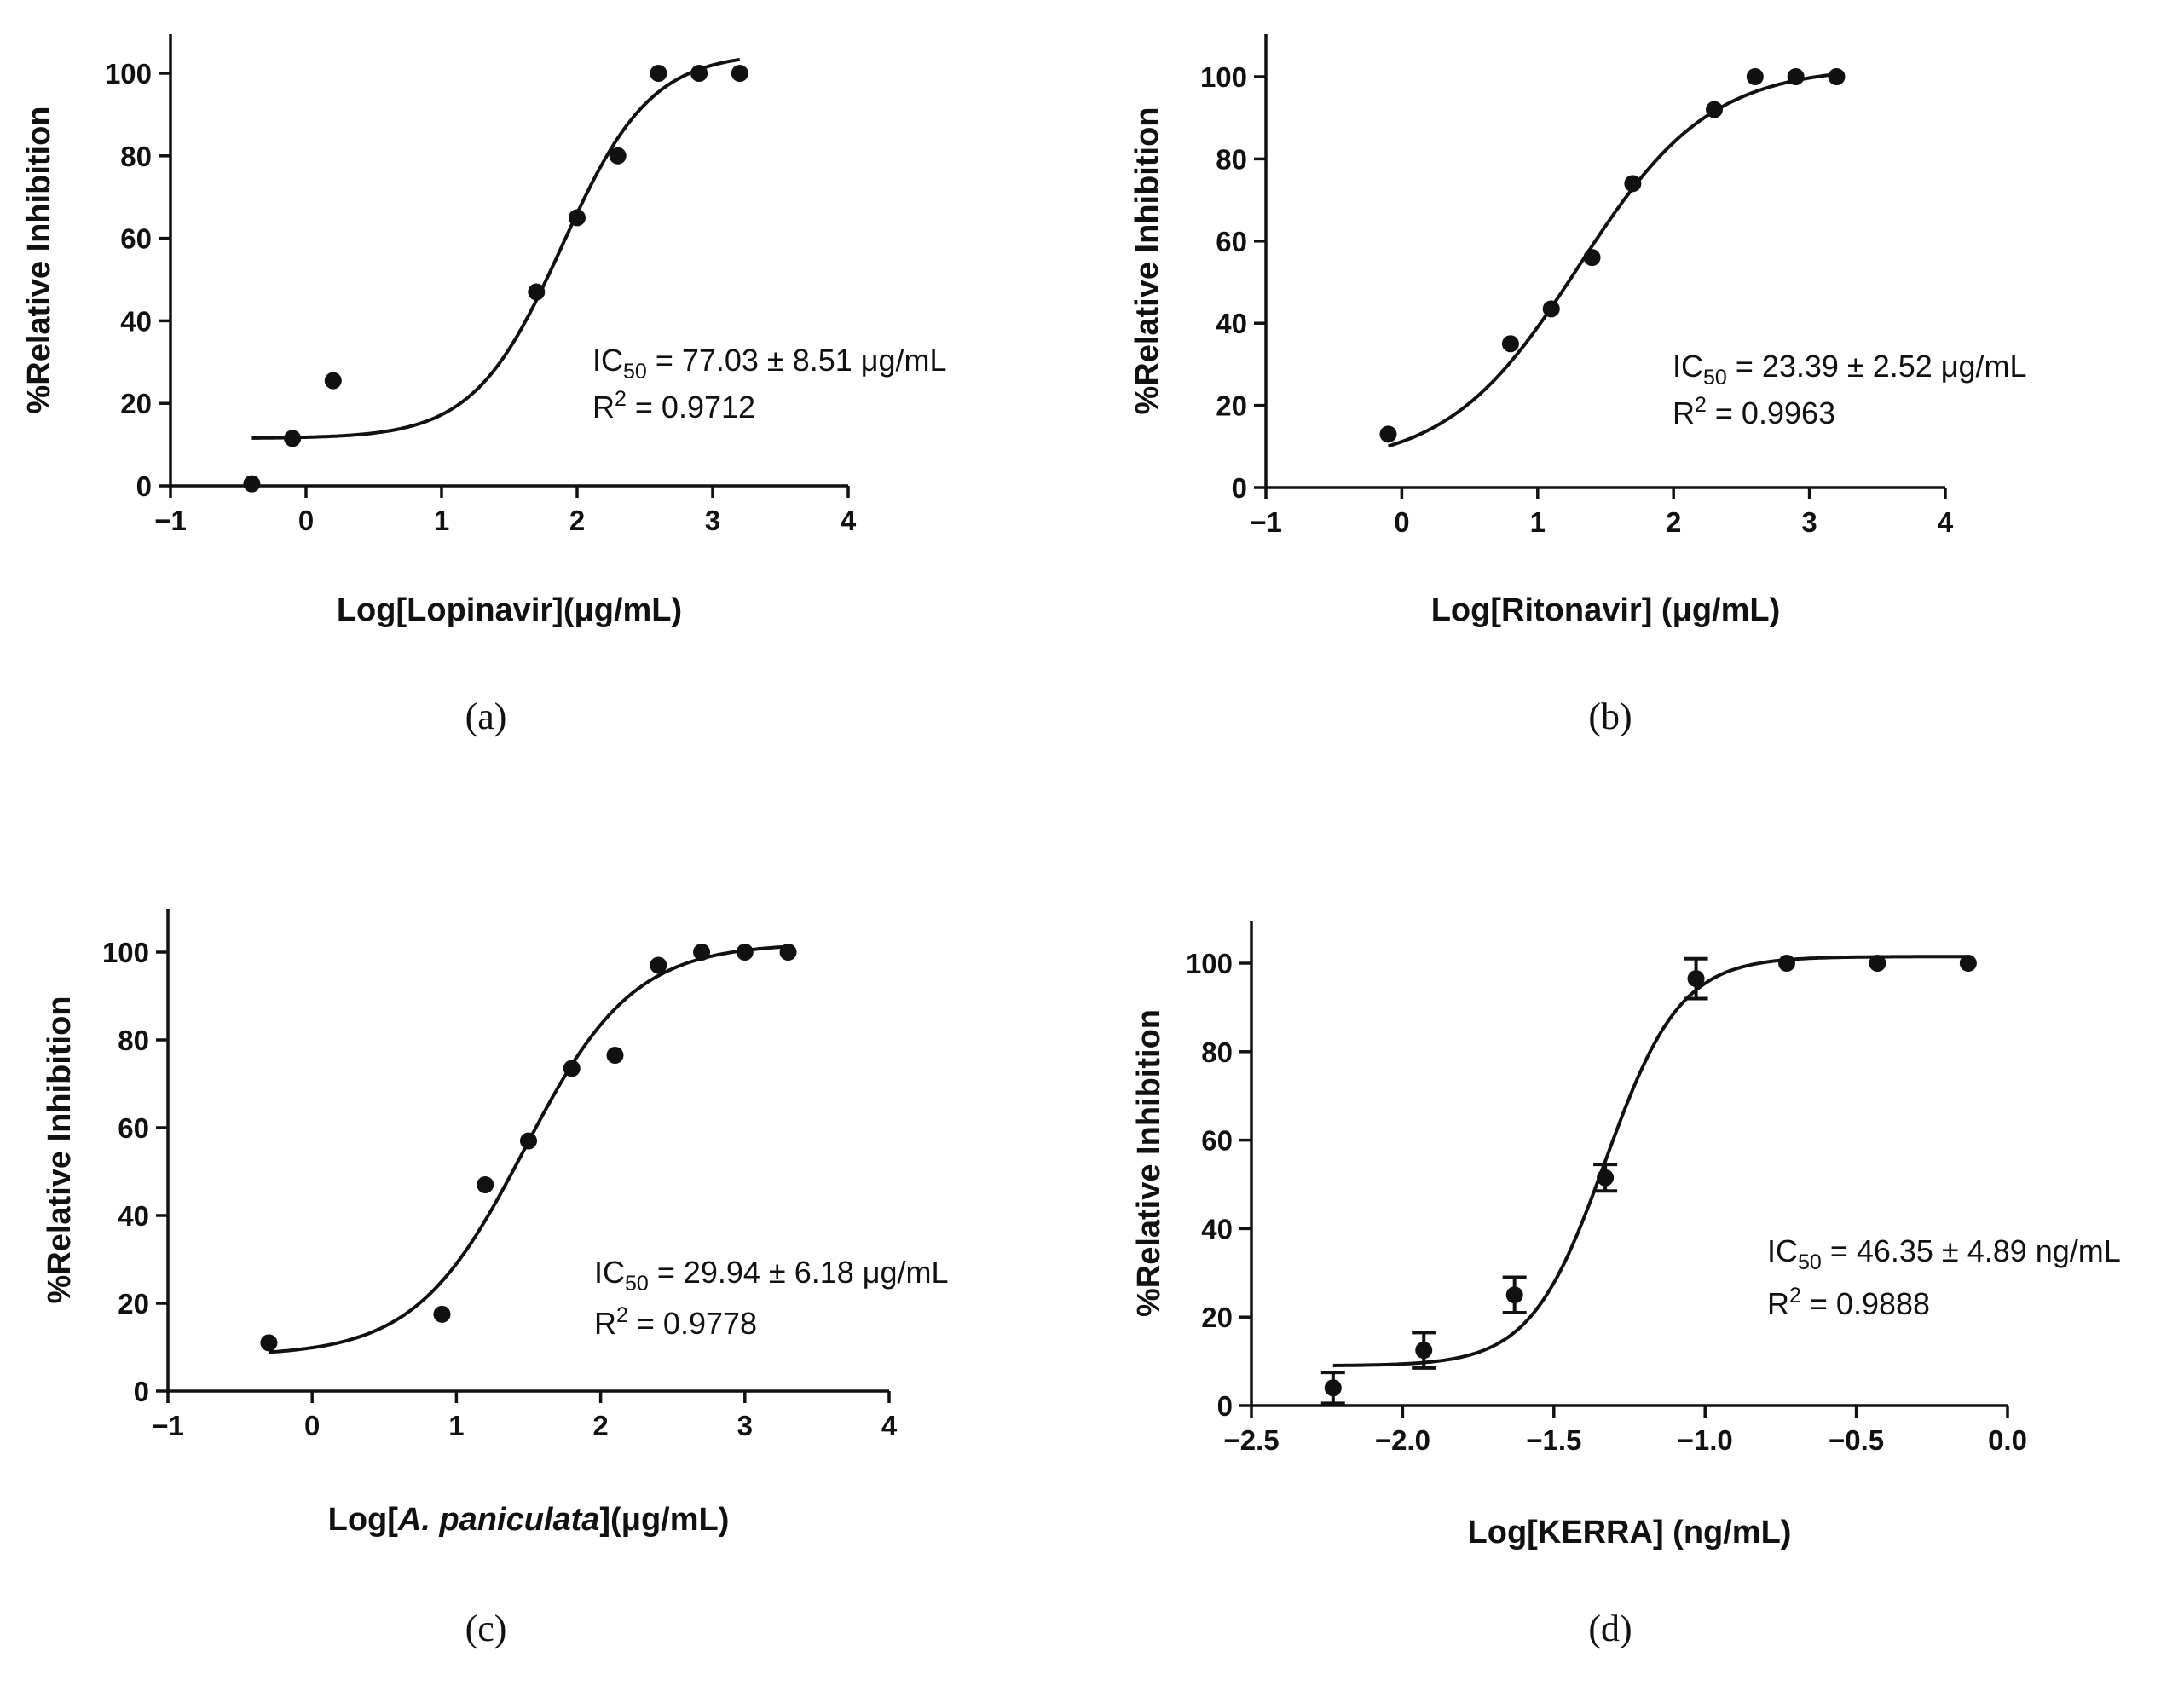 This screenshot has height=1686, width=2184. What do you see at coordinates (1971, 1251) in the screenshot?
I see `ic50-value: = 46.35 ± 4.89 ng/mL` at bounding box center [1971, 1251].